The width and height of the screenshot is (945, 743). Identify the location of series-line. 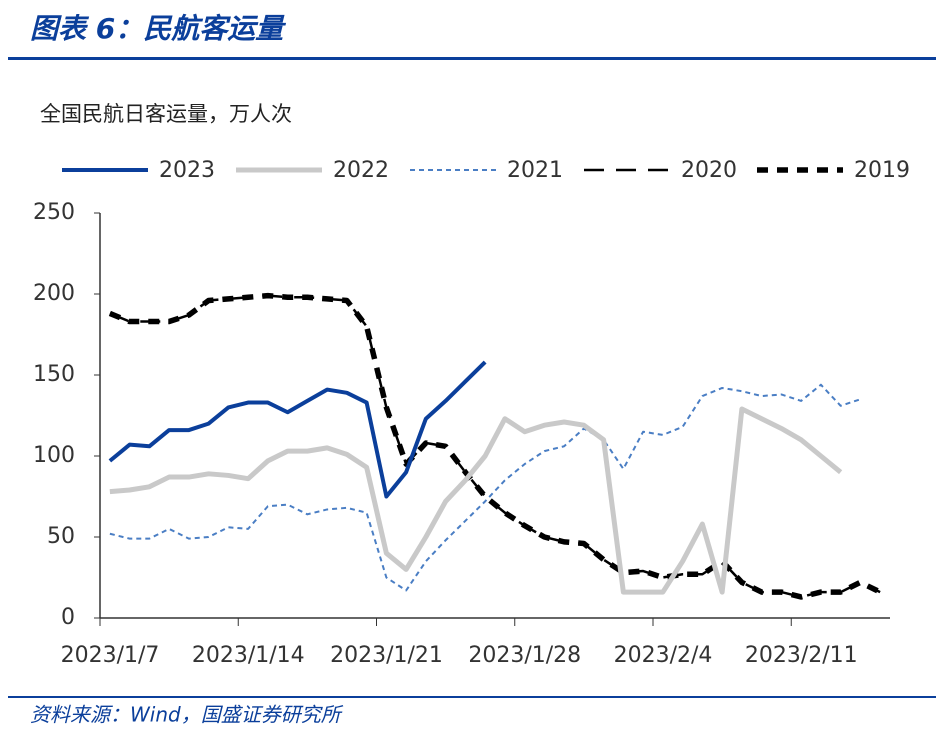
(297, 429).